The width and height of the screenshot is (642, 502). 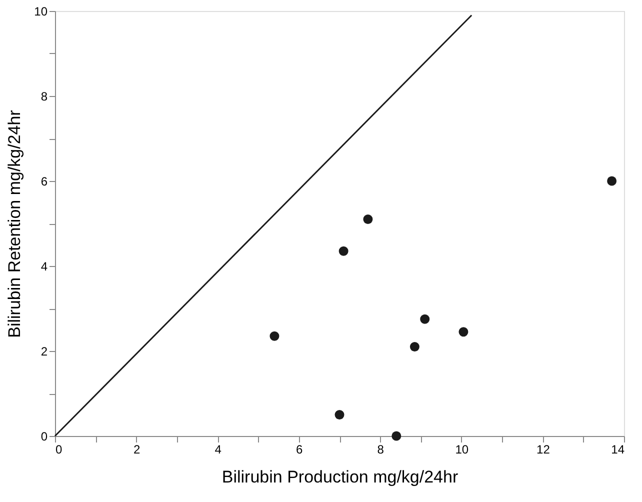 What do you see at coordinates (618, 449) in the screenshot?
I see `x-tick-label: 14` at bounding box center [618, 449].